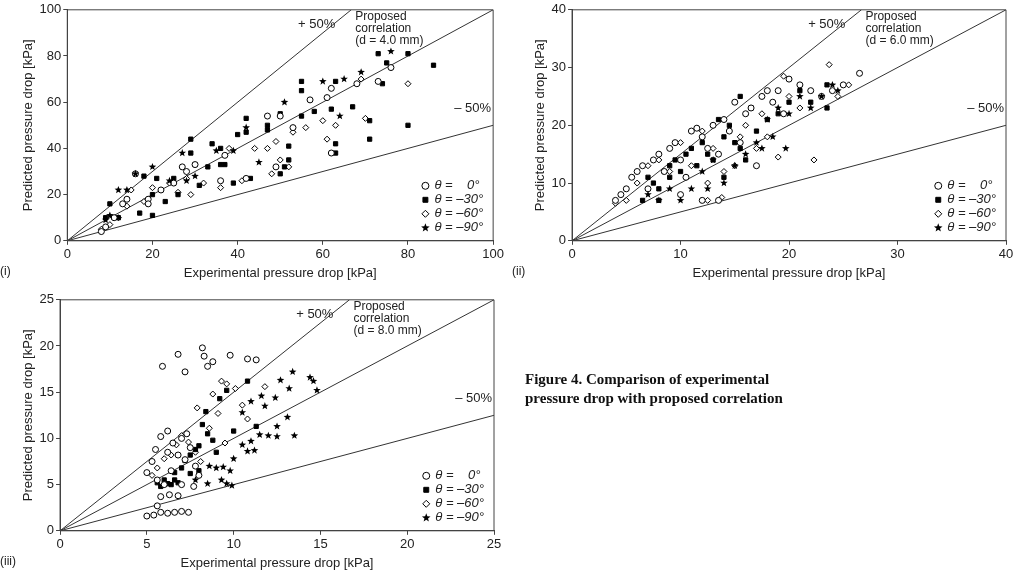 The height and width of the screenshot is (577, 1024). I want to click on y-tick-label: 25, so click(47, 299).